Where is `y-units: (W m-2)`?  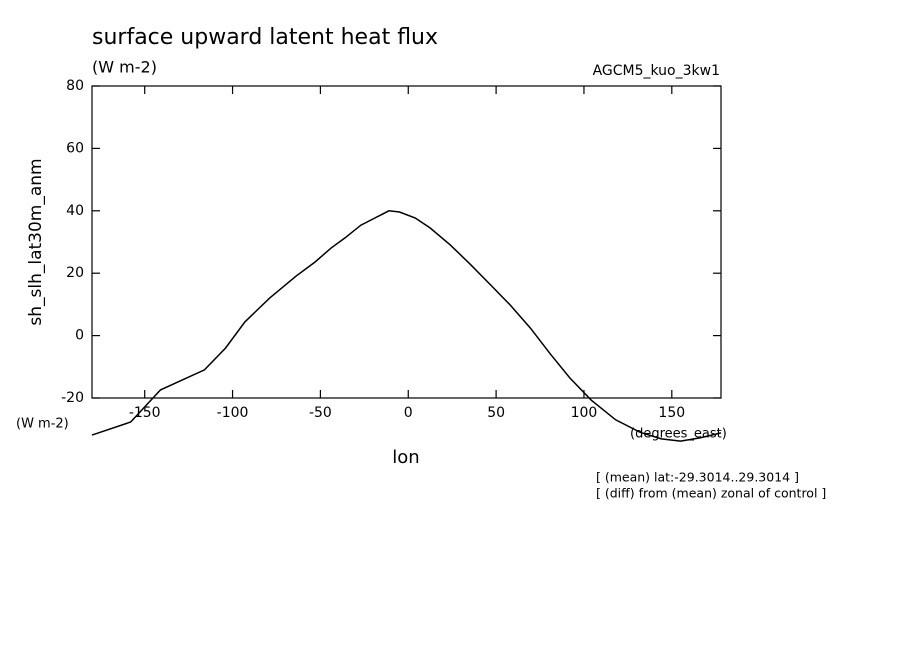 y-units: (W m-2) is located at coordinates (42, 424).